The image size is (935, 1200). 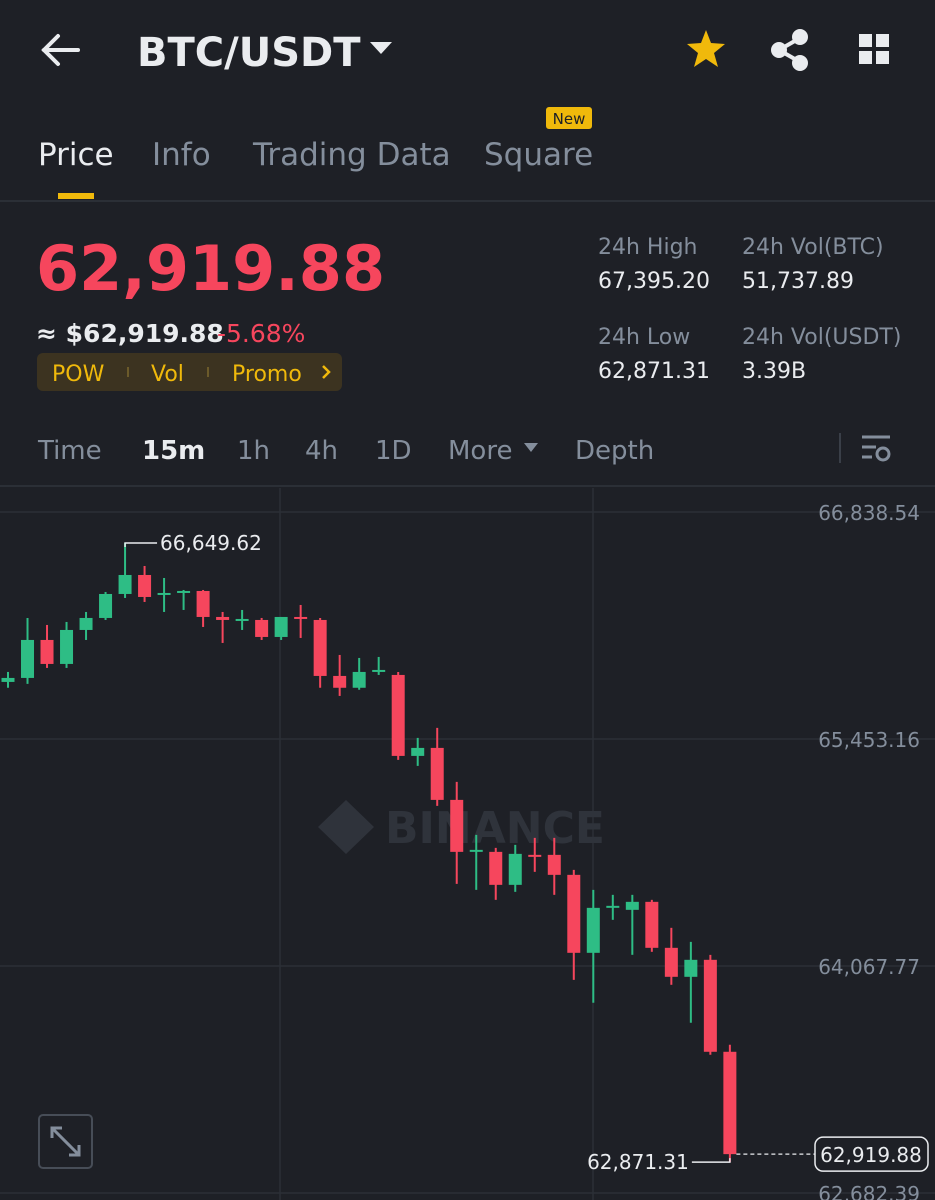 What do you see at coordinates (648, 247) in the screenshot?
I see `stat-label: 24h High` at bounding box center [648, 247].